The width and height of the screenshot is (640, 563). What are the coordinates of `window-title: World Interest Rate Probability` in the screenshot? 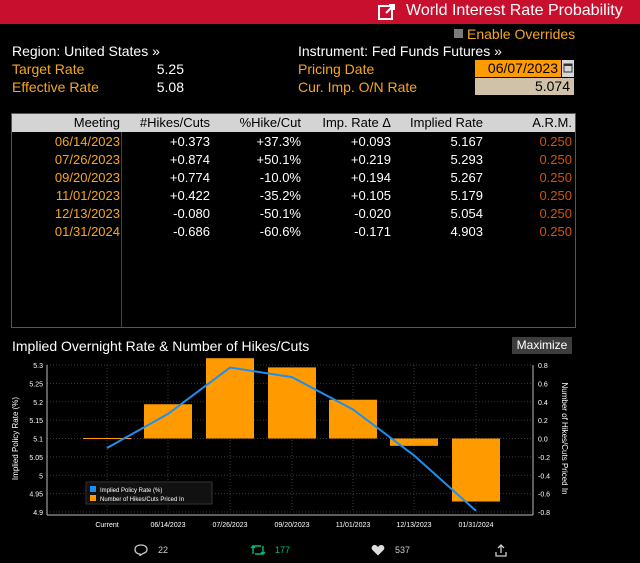 It's located at (514, 10).